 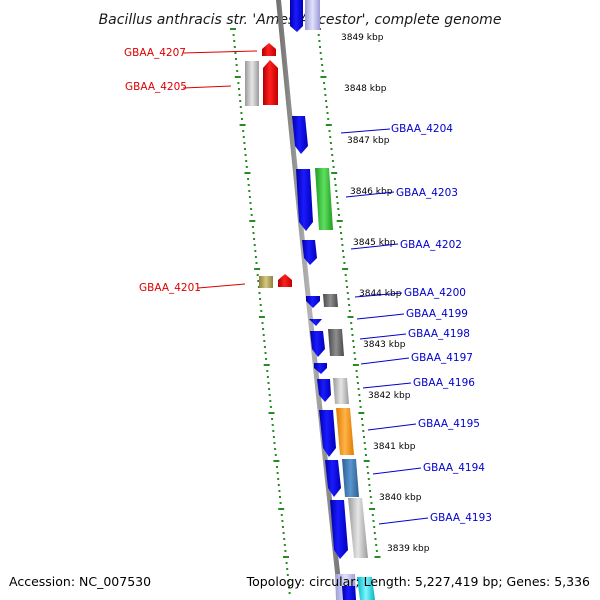 I want to click on kbp-label: 3848 kbp, so click(x=365, y=89).